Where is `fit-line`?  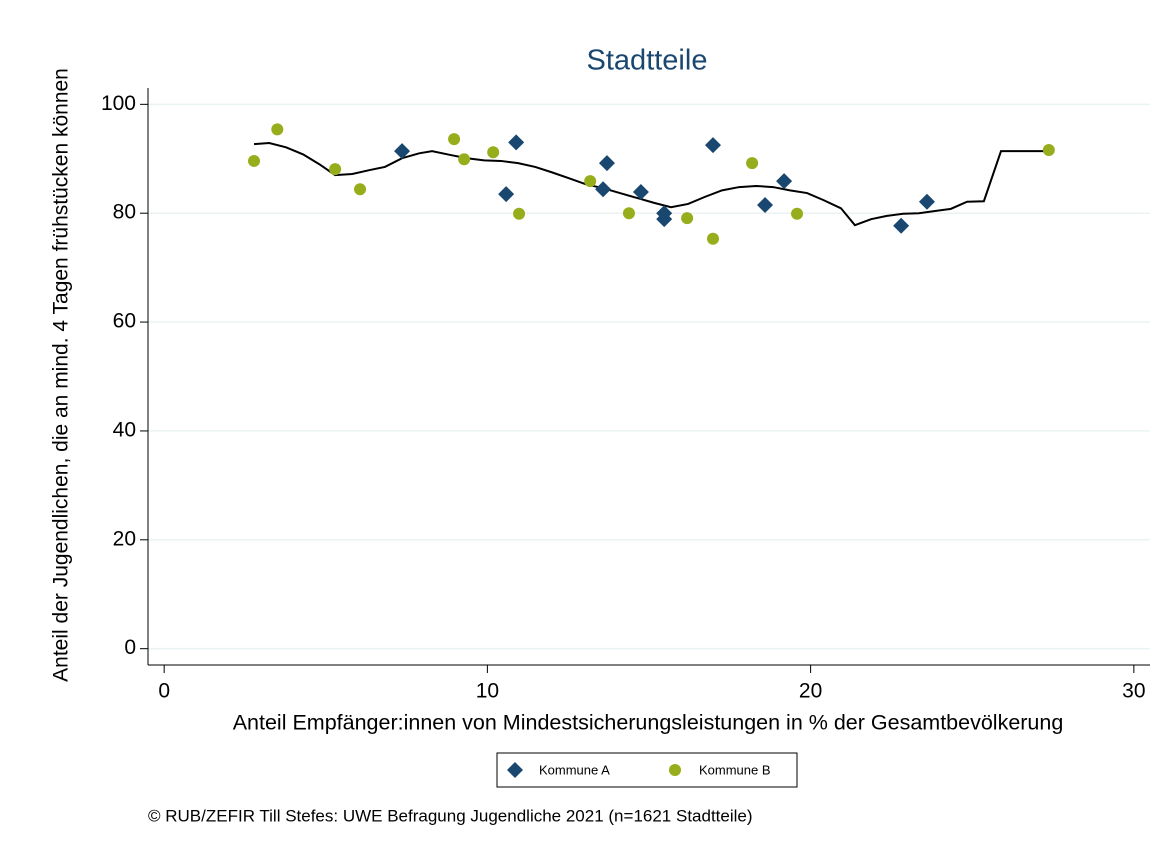
fit-line is located at coordinates (651, 184).